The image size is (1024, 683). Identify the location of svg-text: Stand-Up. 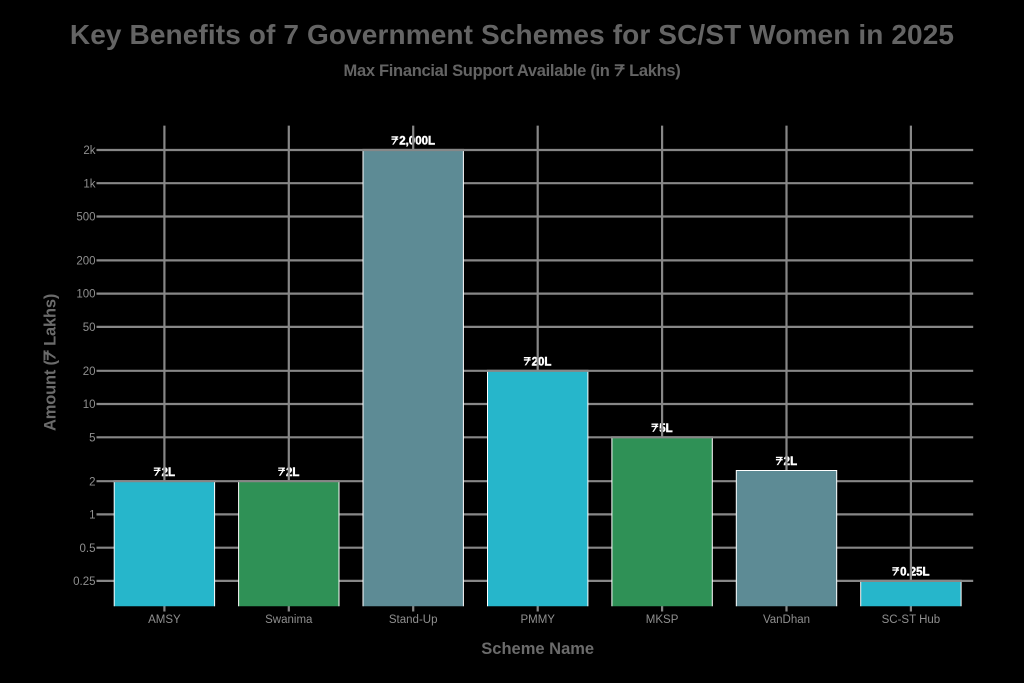
(413, 620).